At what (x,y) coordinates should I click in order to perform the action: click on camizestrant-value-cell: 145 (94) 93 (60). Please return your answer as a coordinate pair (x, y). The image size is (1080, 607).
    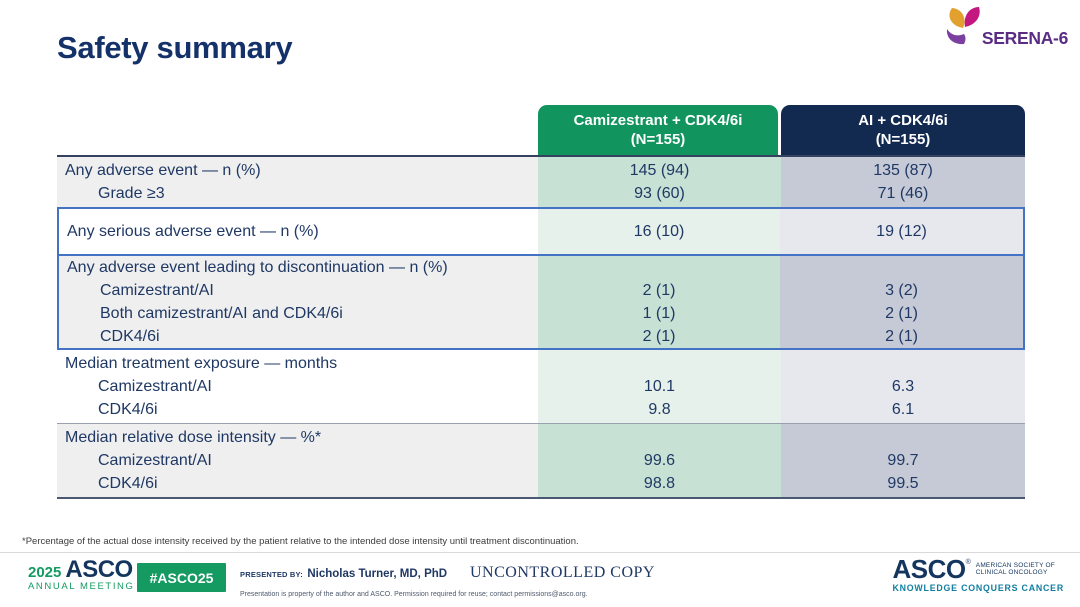
    Looking at the image, I should click on (659, 182).